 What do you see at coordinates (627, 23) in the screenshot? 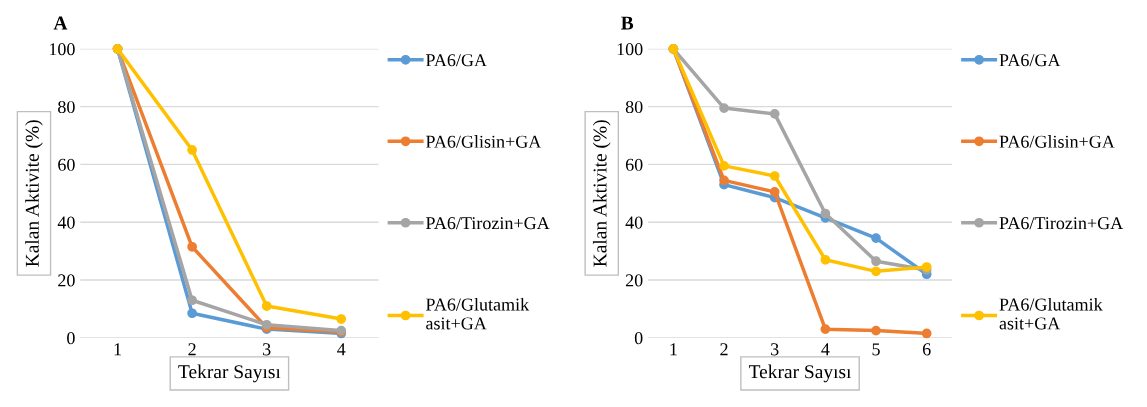
I see `chart-title: B` at bounding box center [627, 23].